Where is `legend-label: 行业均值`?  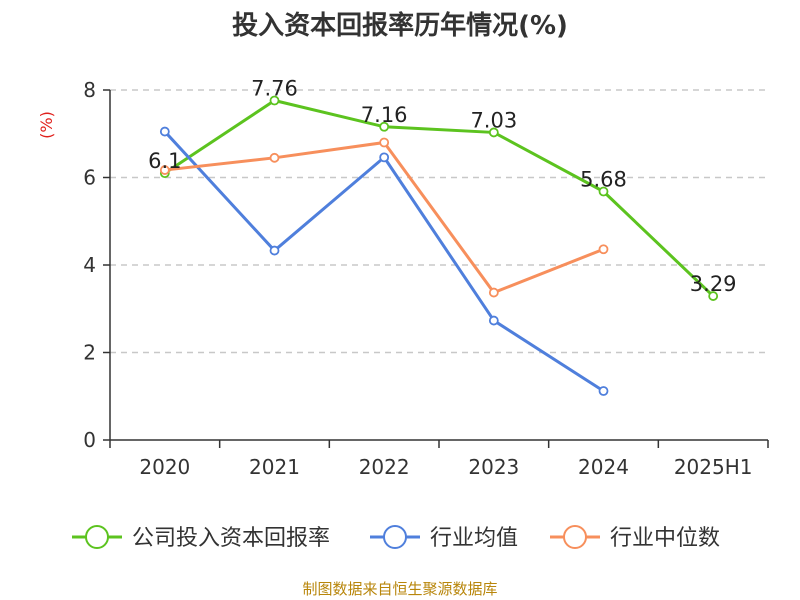
legend-label: 行业均值 is located at coordinates (474, 538).